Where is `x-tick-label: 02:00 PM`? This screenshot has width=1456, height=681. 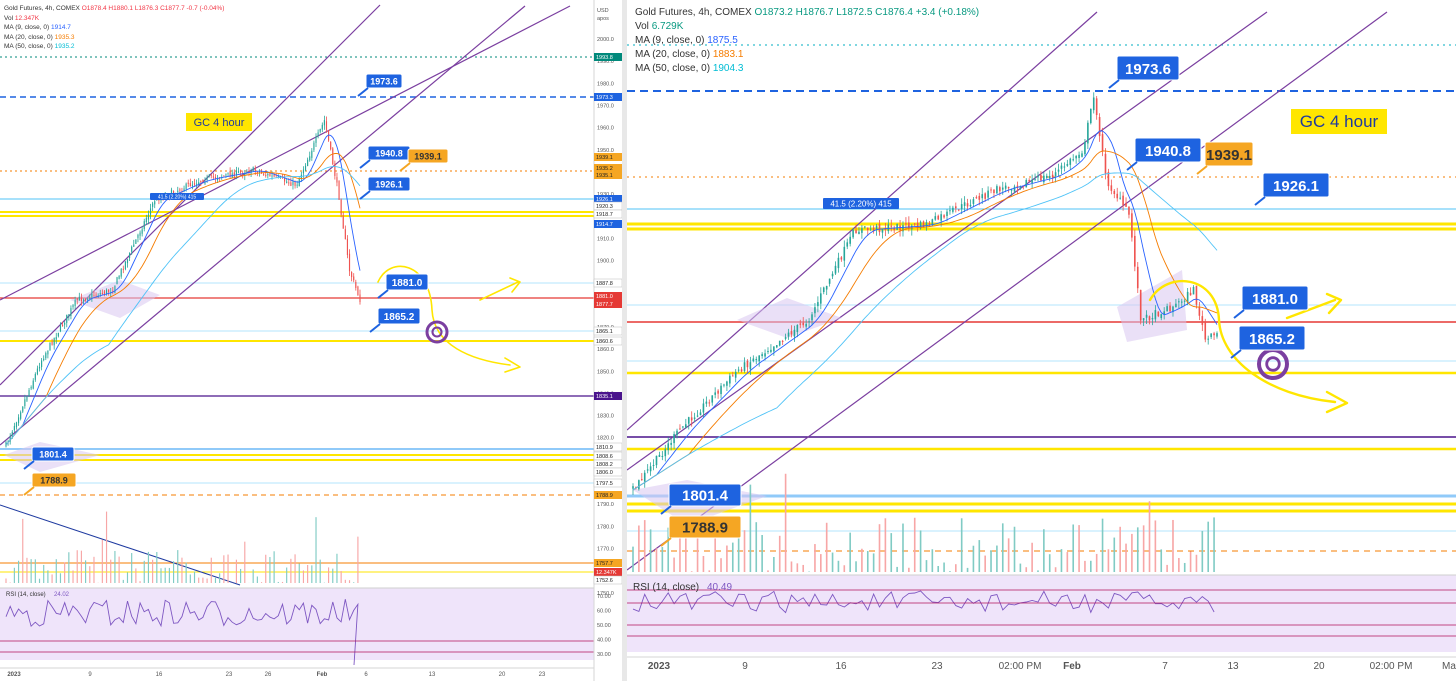 x-tick-label: 02:00 PM is located at coordinates (1391, 666).